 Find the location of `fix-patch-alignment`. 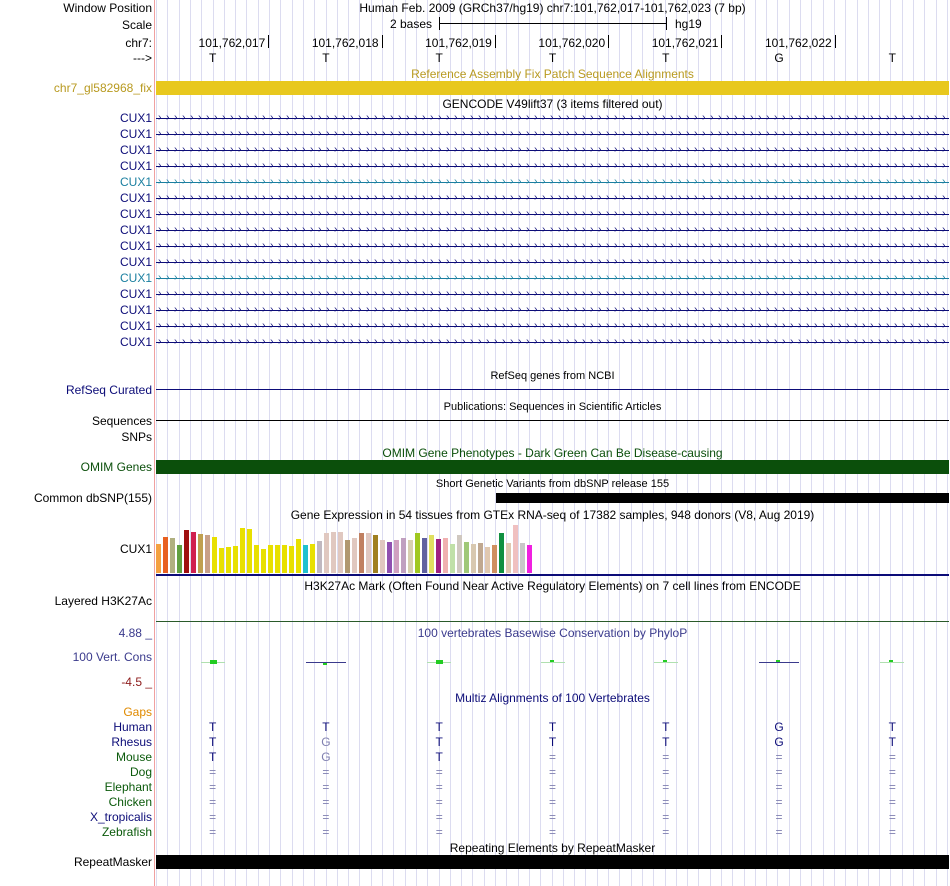

fix-patch-alignment is located at coordinates (552, 88).